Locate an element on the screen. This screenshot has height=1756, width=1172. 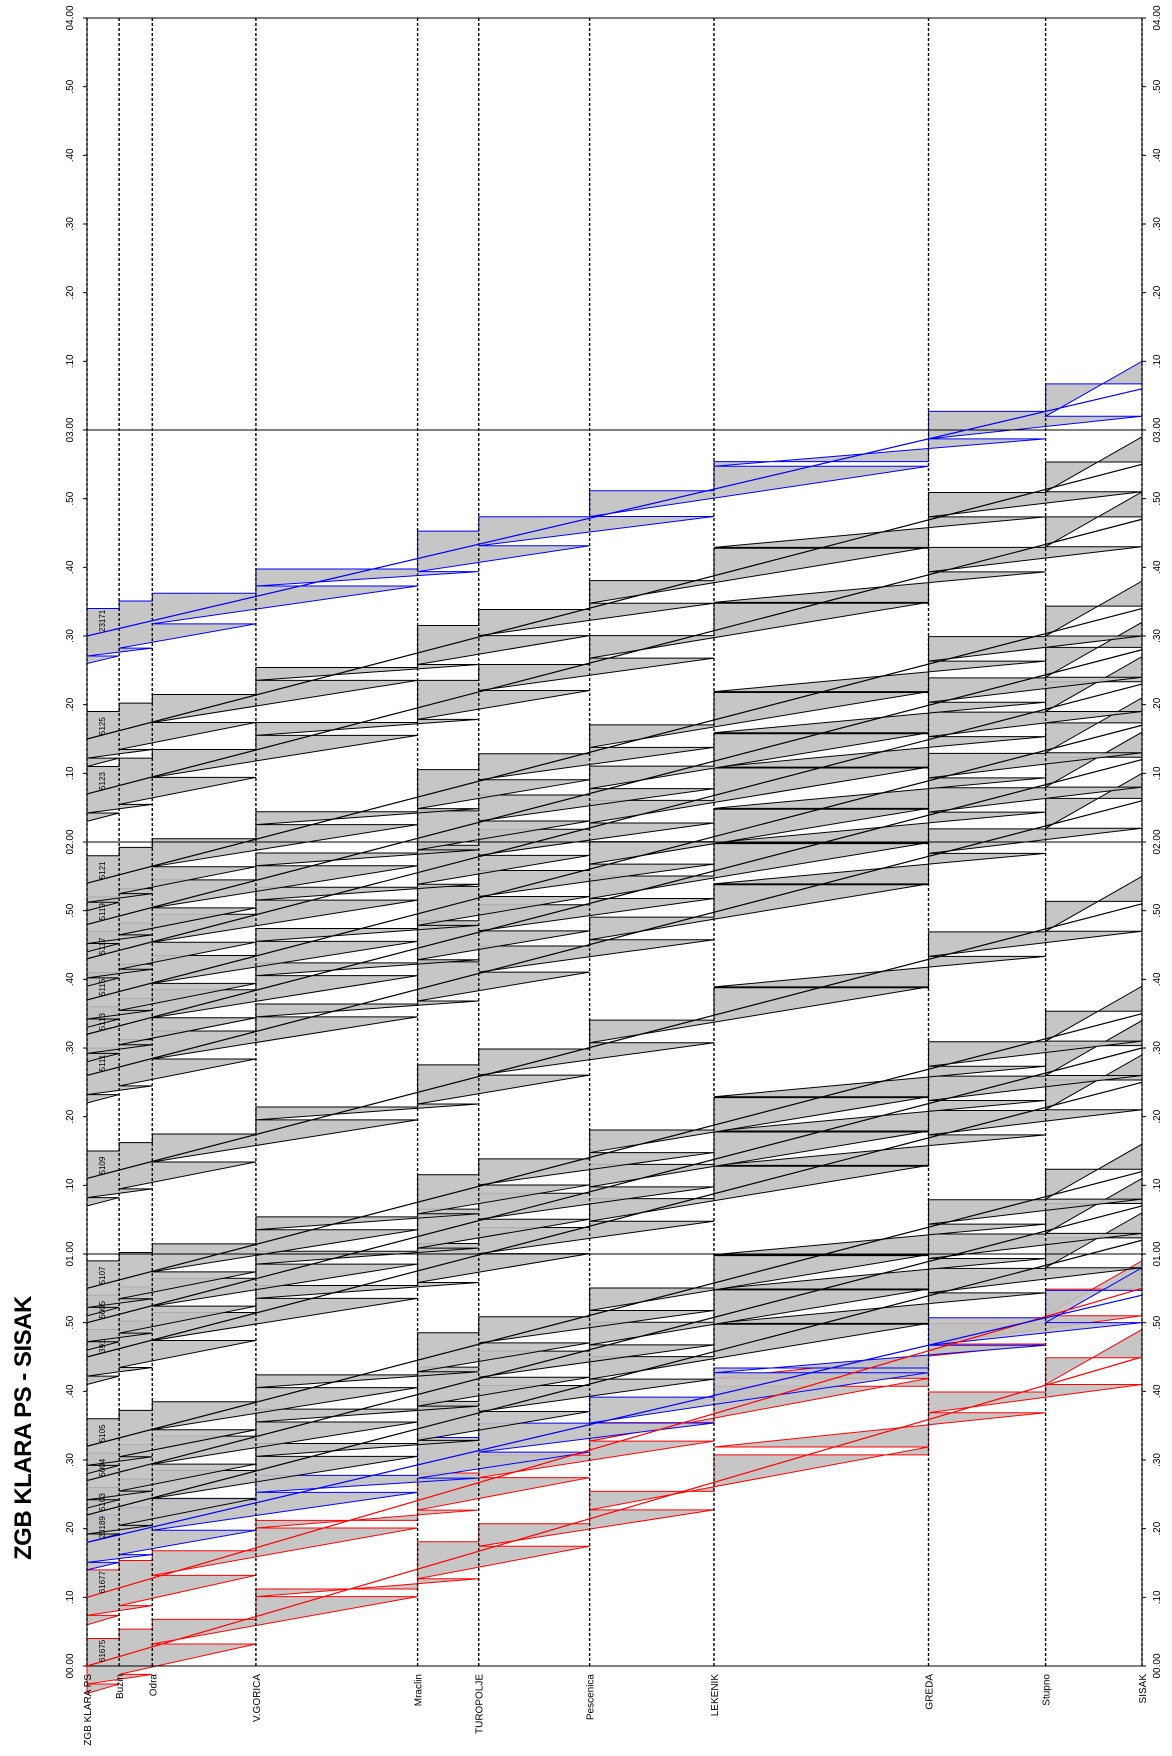
train-number-label: 61675 is located at coordinates (102, 1650).